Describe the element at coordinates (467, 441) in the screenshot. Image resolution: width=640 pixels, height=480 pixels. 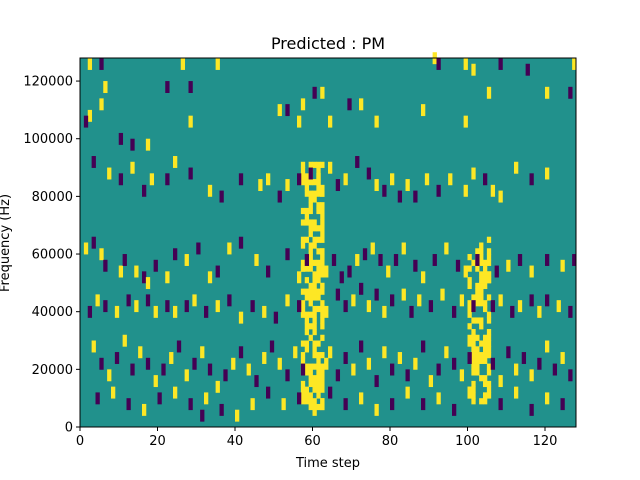
I see `x-tick-label: 100` at that location.